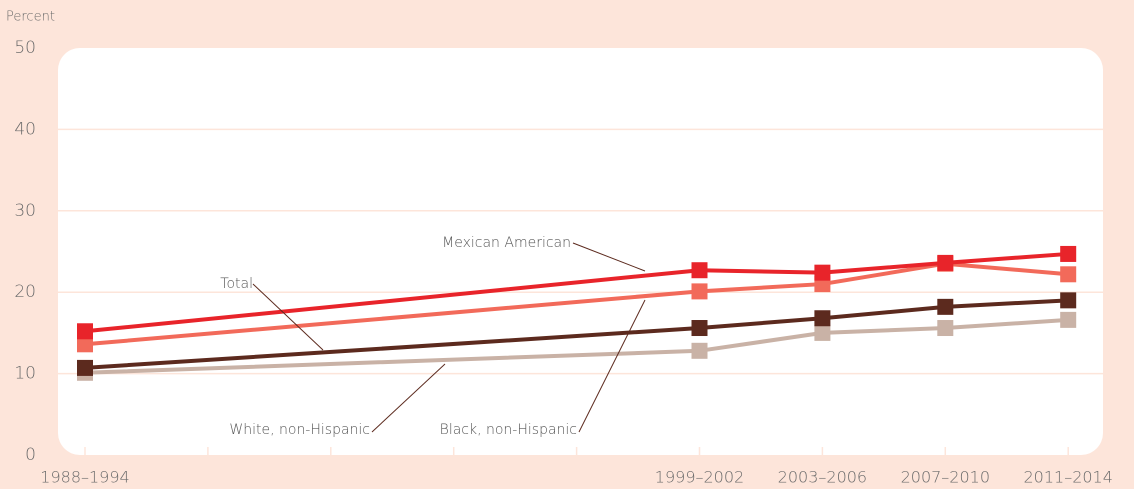 Image resolution: width=1134 pixels, height=489 pixels. Describe the element at coordinates (30, 455) in the screenshot. I see `y-tick-label: 0` at that location.